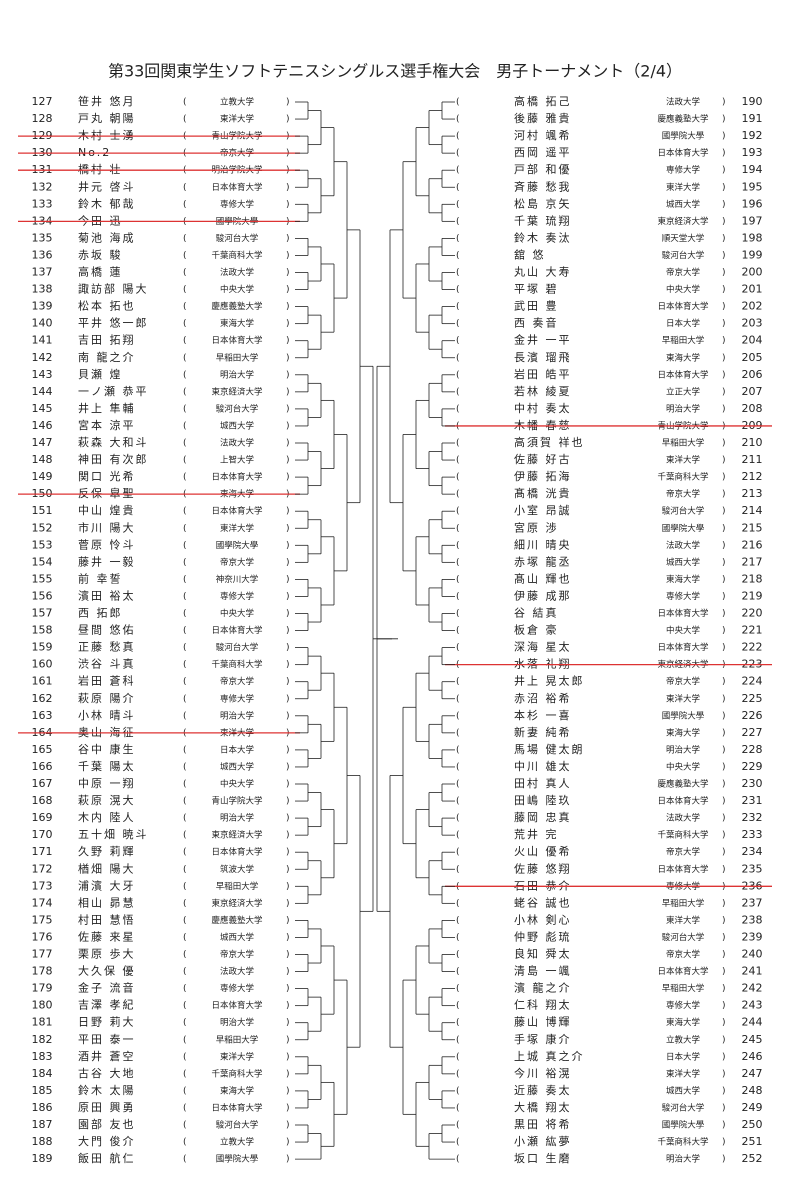  I want to click on player-number: 133, so click(42, 203).